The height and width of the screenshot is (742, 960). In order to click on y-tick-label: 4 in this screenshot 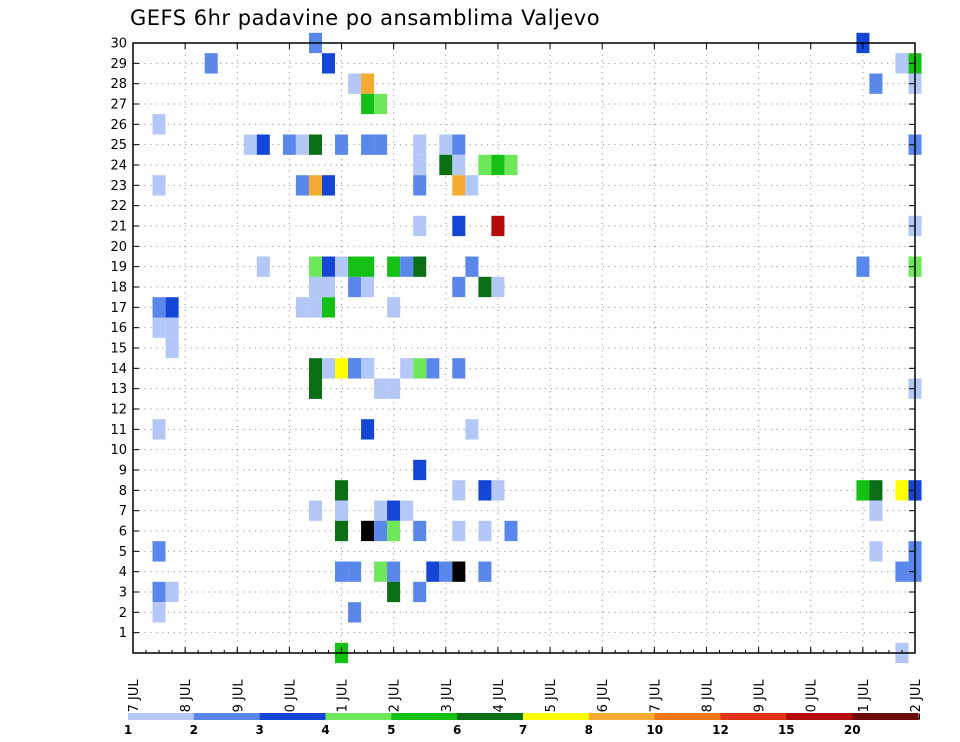, I will do `click(123, 572)`.